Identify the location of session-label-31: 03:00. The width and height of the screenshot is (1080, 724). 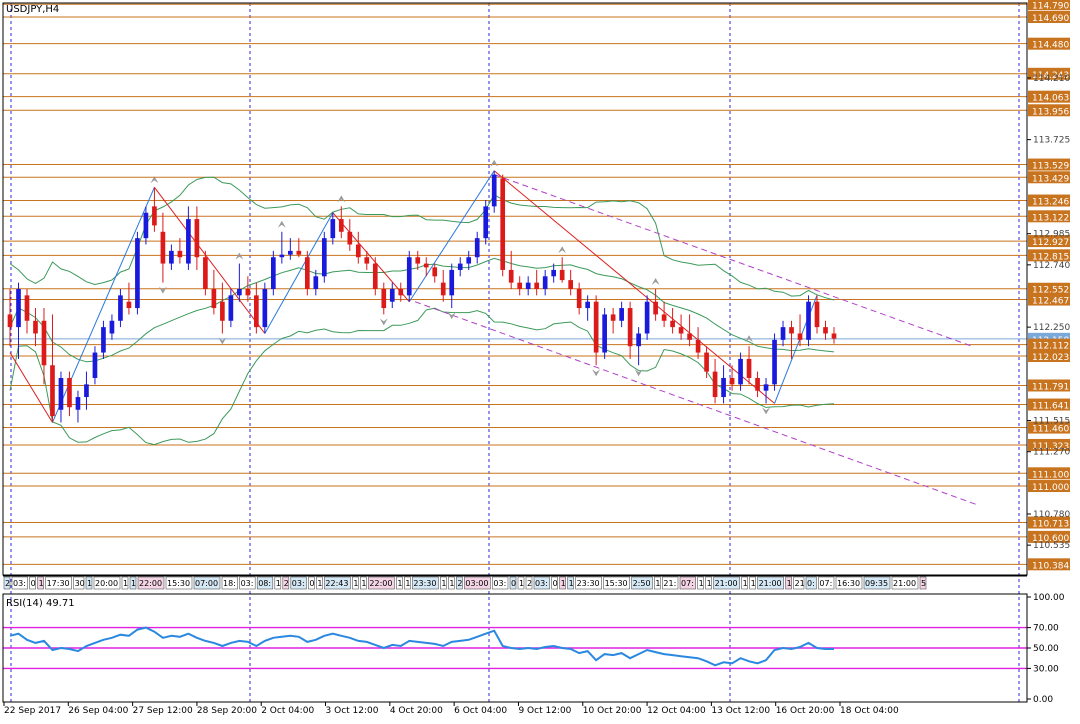
(476, 583).